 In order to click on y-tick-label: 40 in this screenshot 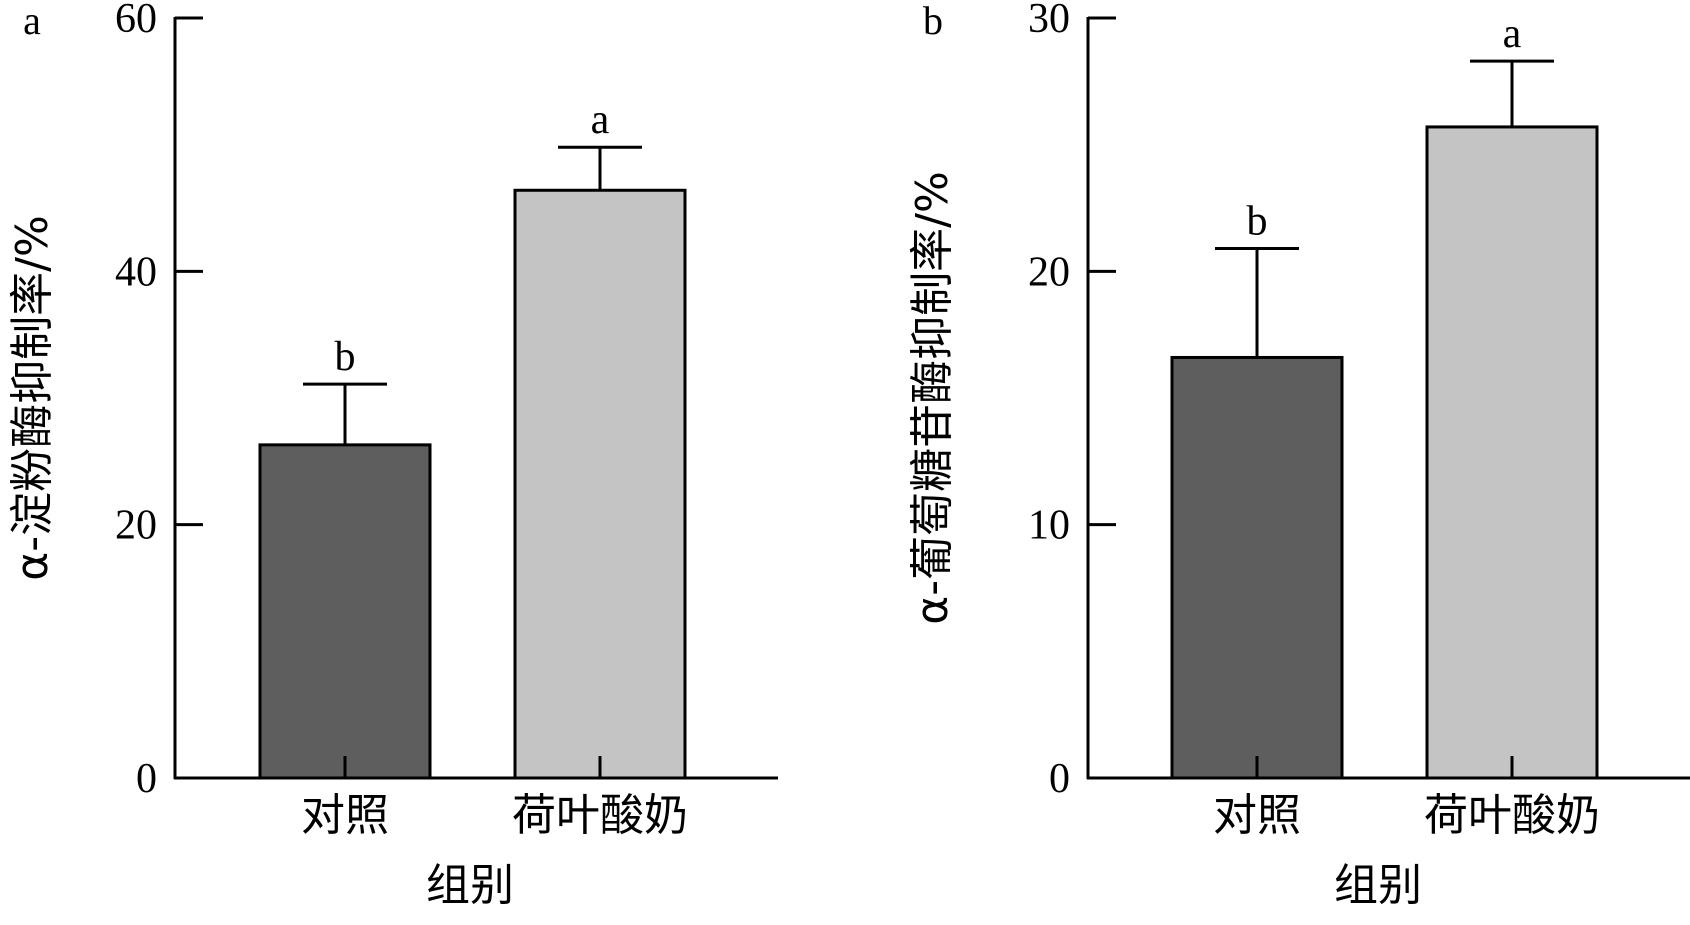, I will do `click(136, 272)`.